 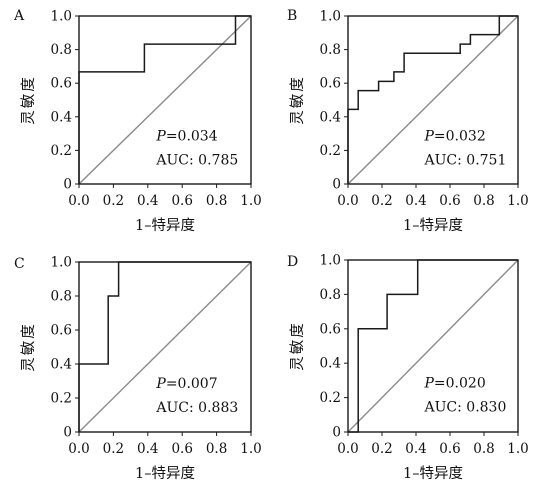 I want to click on p-value: =0.020, so click(x=460, y=383).